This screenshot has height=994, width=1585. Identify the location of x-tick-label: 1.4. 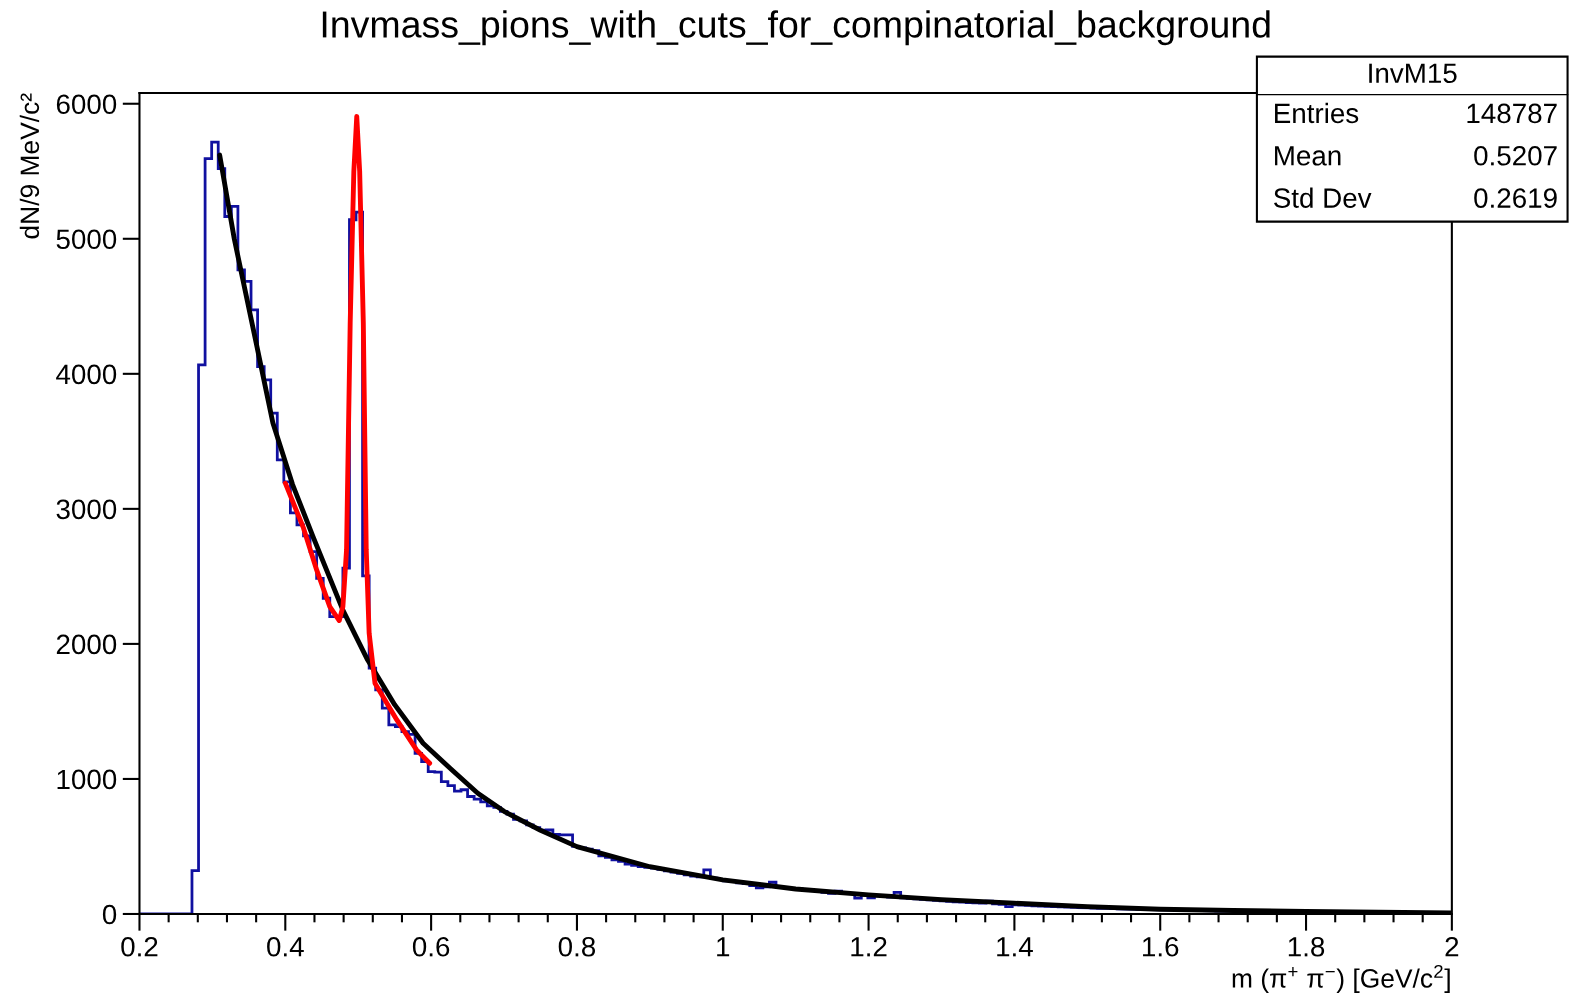
(1015, 947).